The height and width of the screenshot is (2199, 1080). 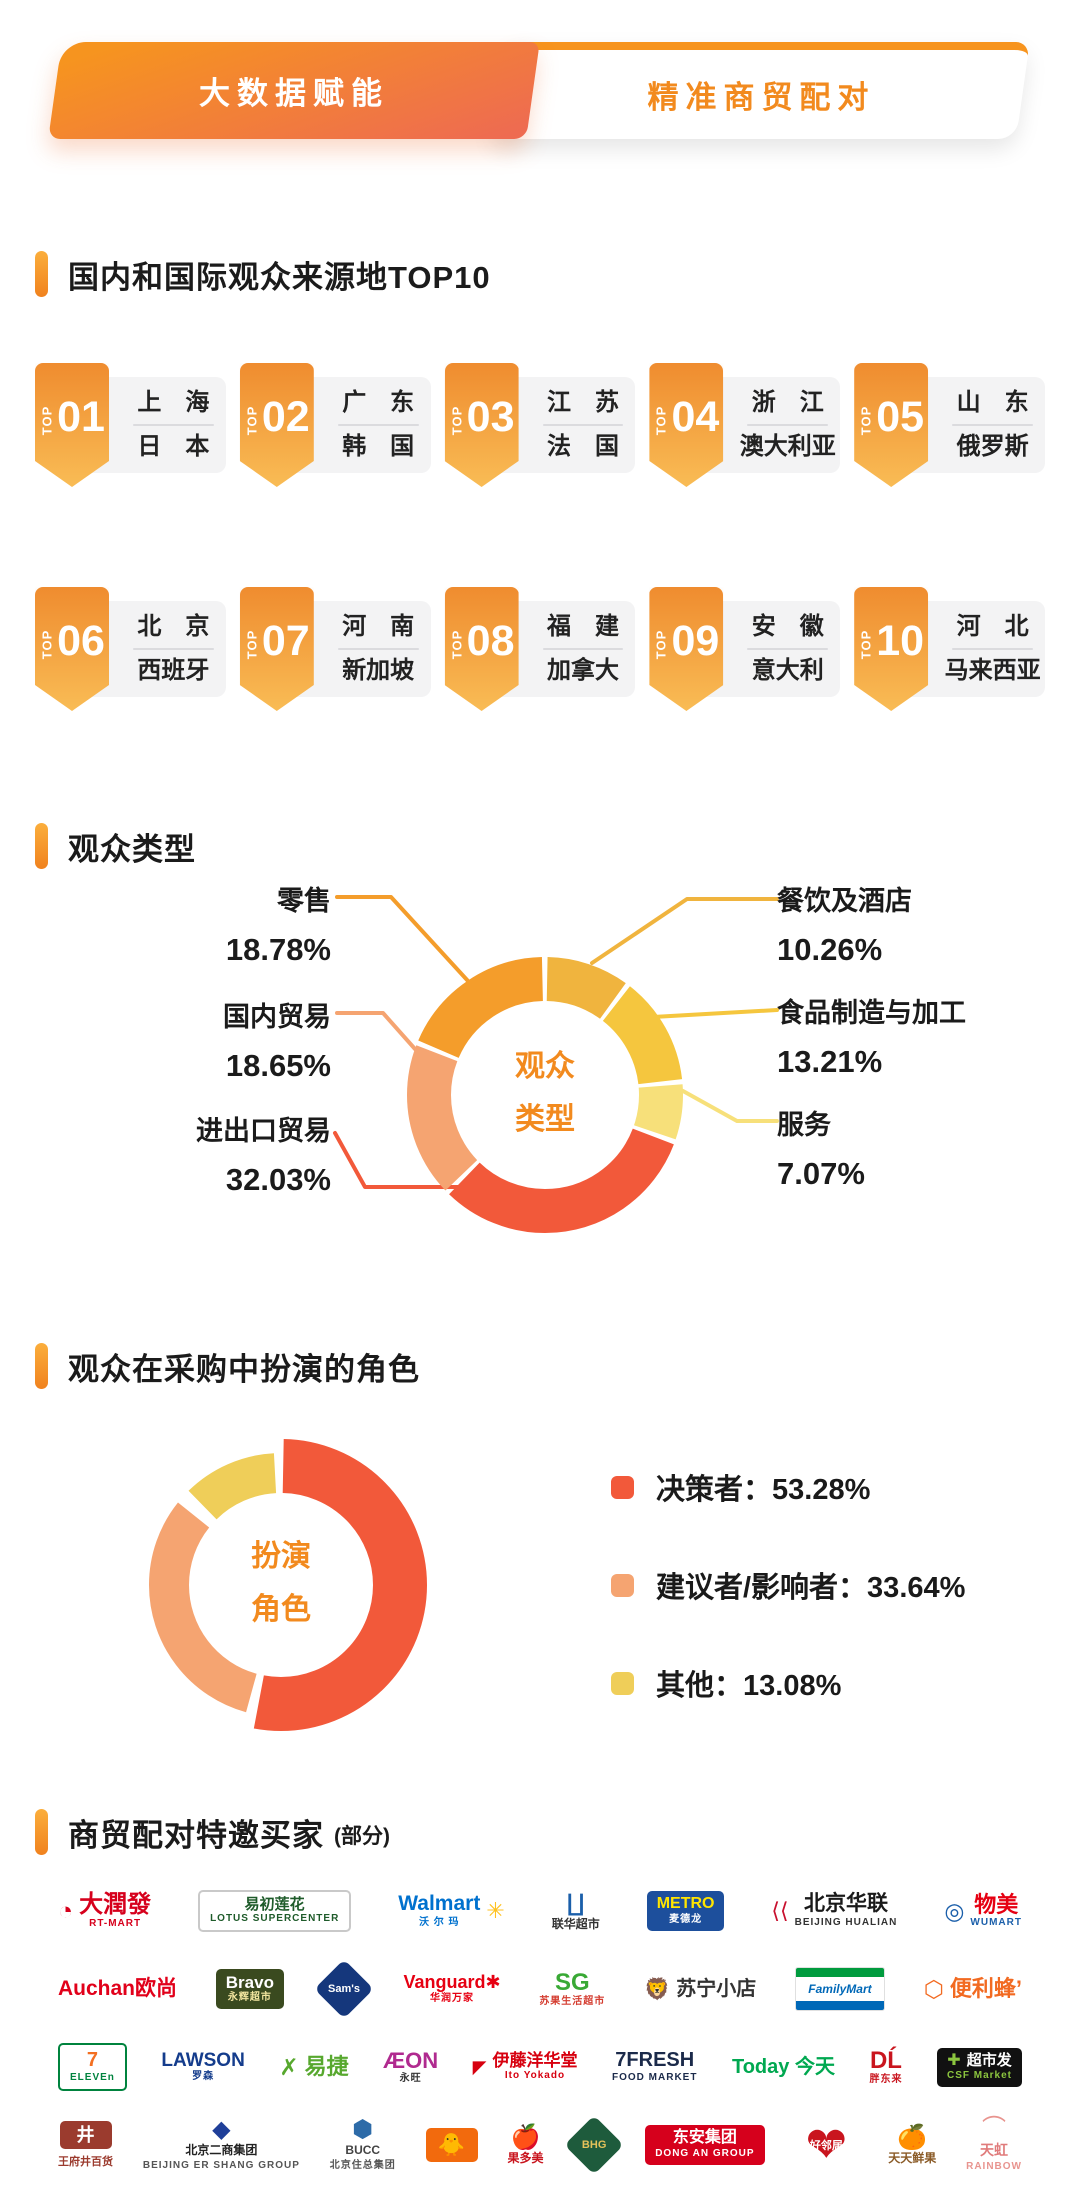 I want to click on brand-name: 天虹, so click(x=994, y=2150).